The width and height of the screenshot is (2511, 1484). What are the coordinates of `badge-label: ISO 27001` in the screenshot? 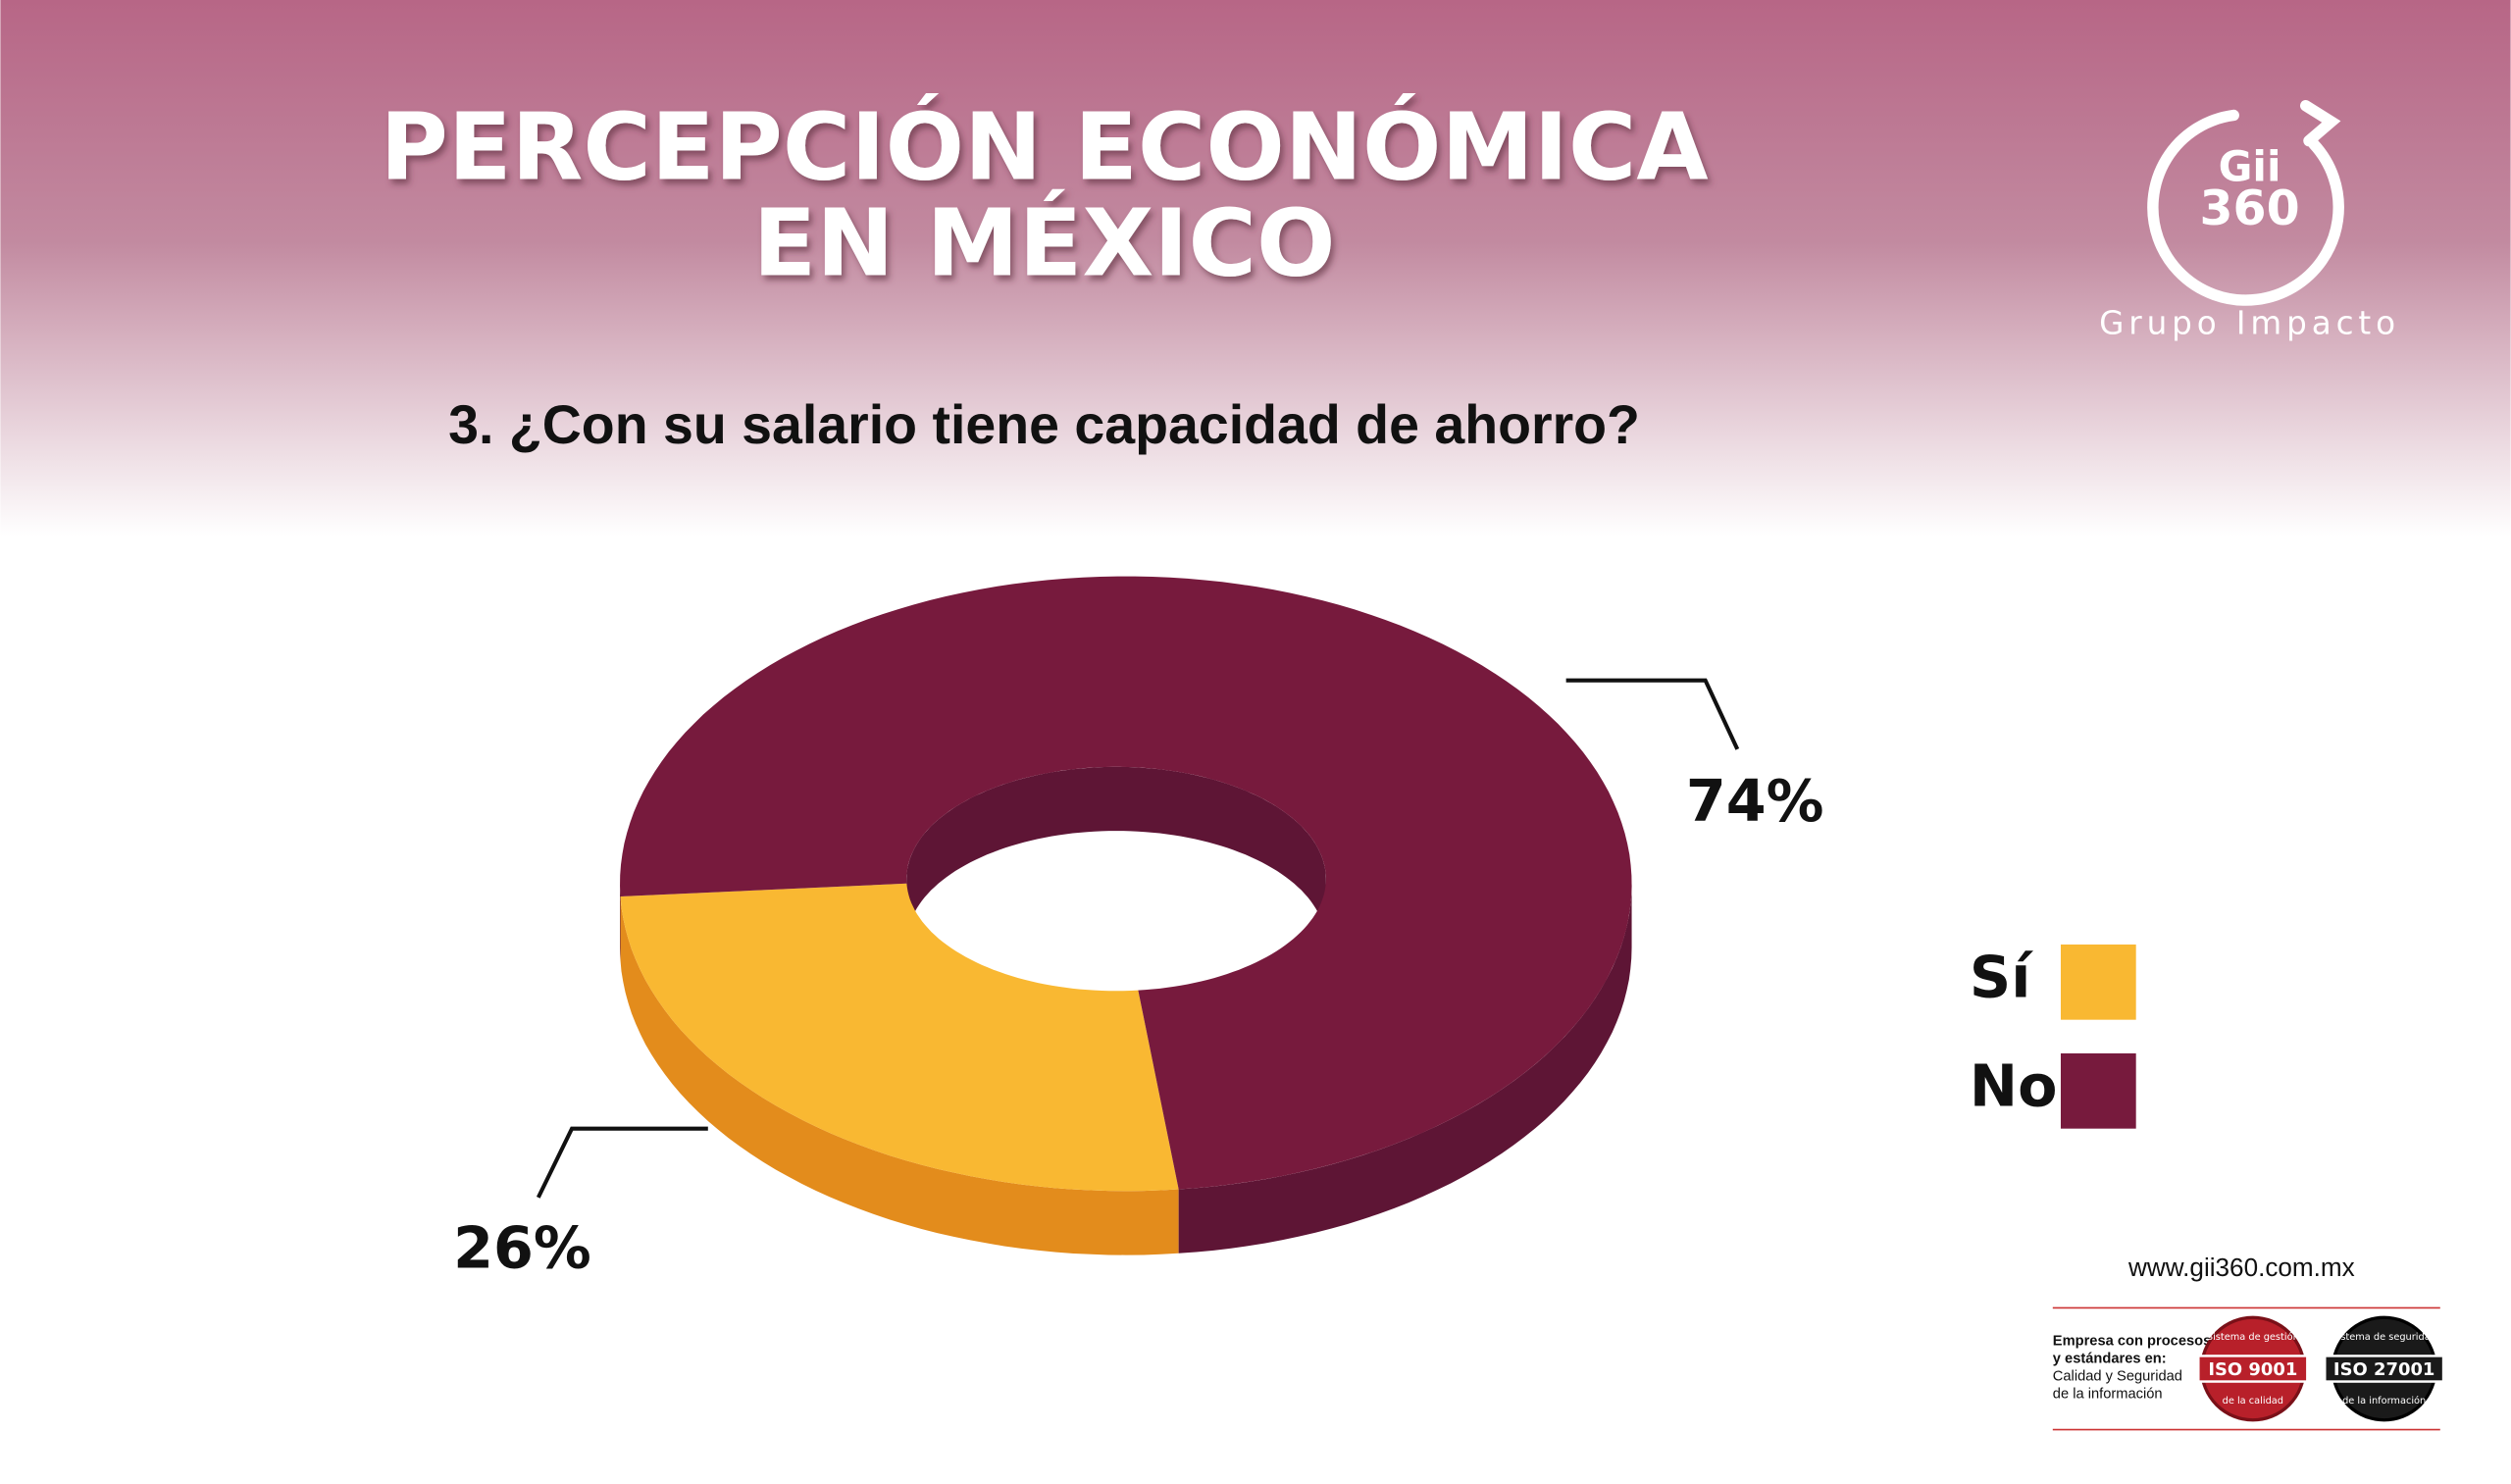 It's located at (2384, 1369).